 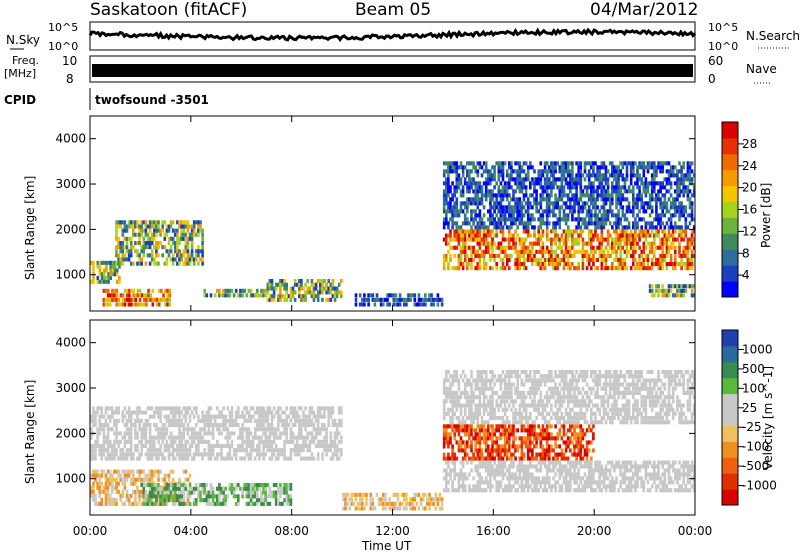 I want to click on freq-tick-bottom: 8, so click(x=70, y=79).